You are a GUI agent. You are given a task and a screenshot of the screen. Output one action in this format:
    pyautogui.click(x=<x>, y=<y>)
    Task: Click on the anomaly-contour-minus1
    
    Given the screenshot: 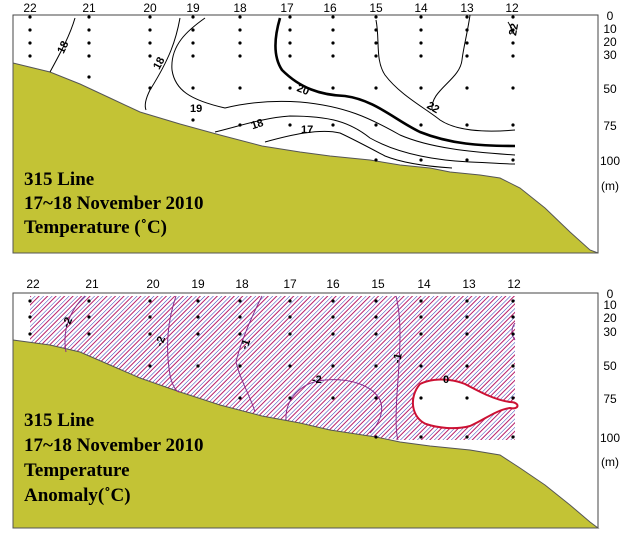 What is the action you would take?
    pyautogui.click(x=249, y=354)
    